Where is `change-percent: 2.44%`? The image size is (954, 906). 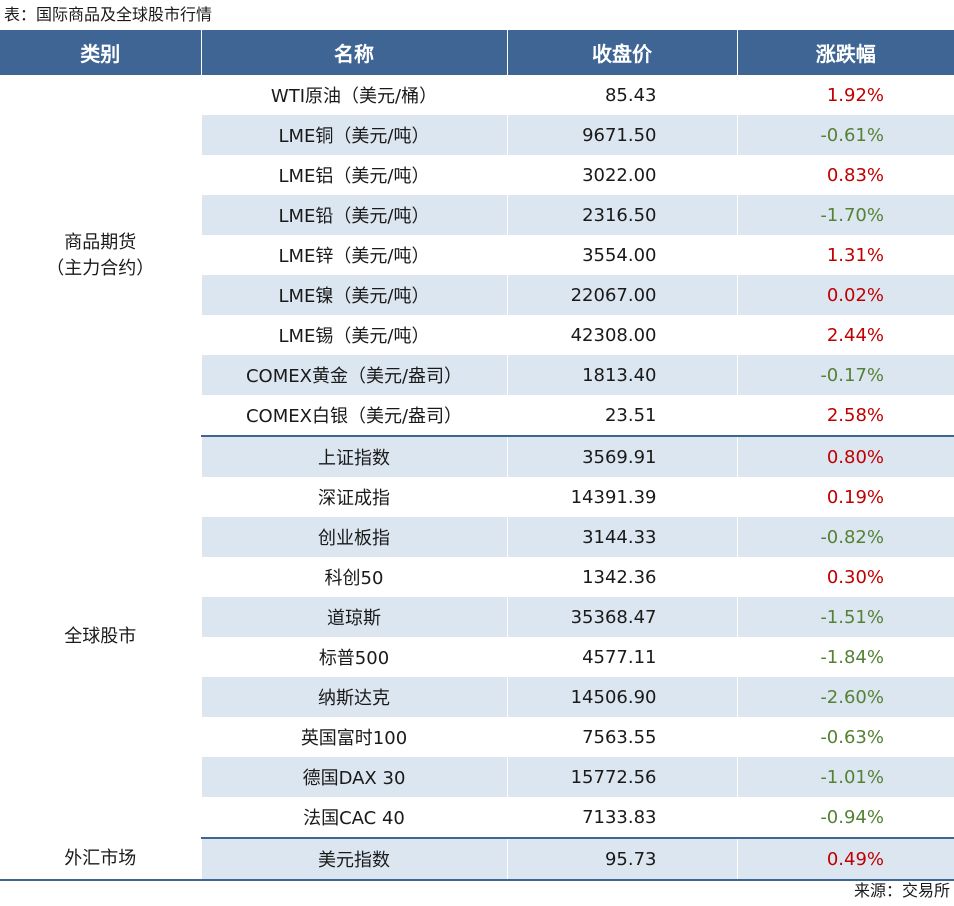
change-percent: 2.44% is located at coordinates (845, 335).